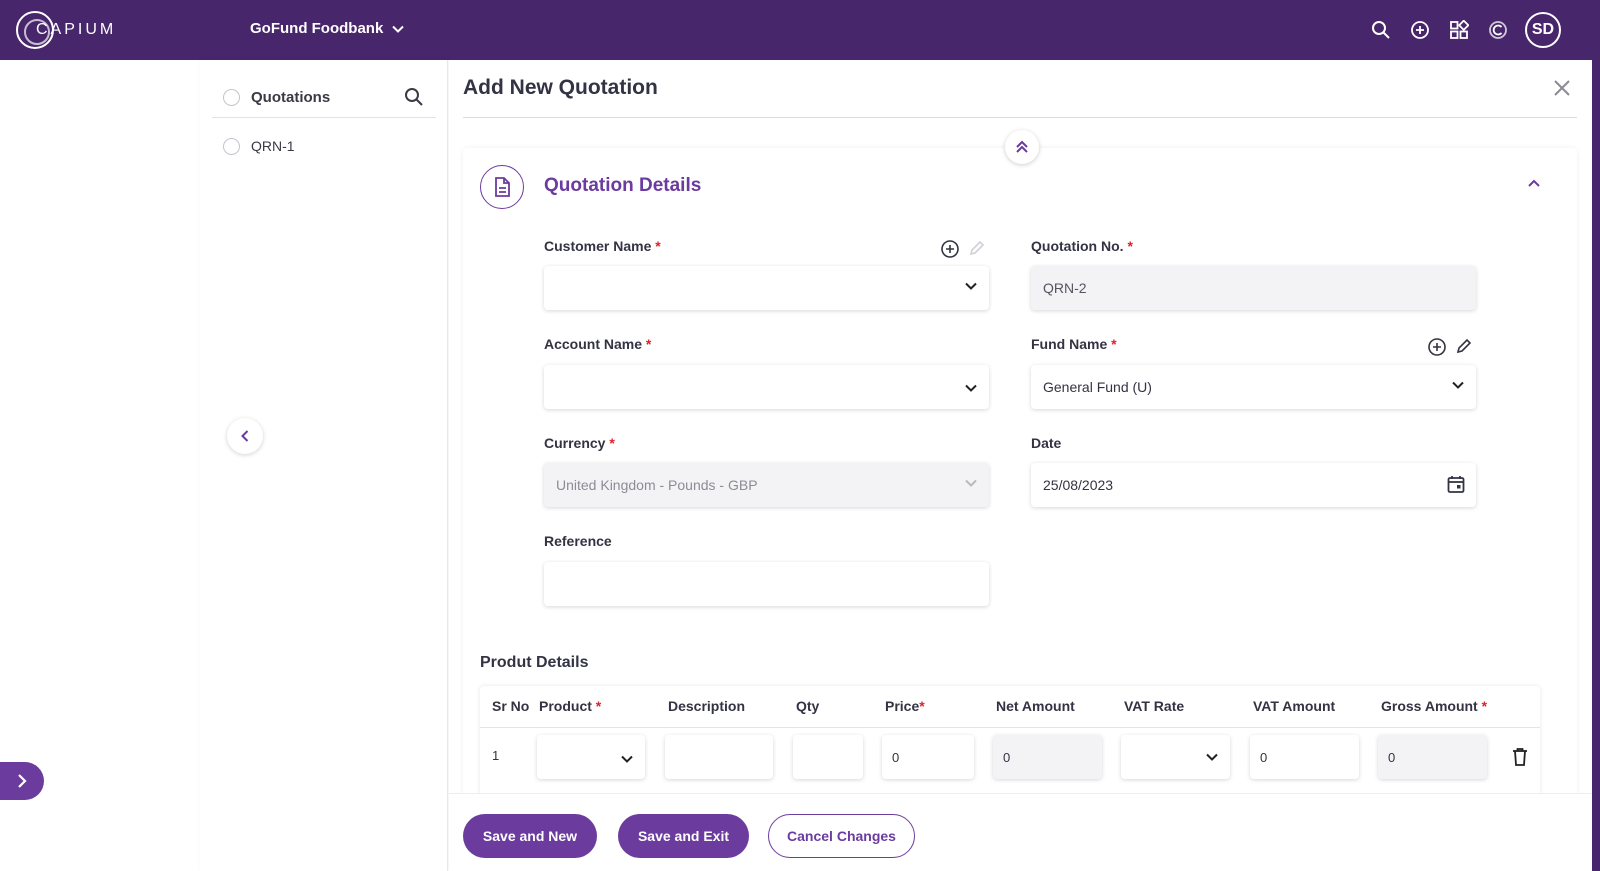 The height and width of the screenshot is (871, 1600). What do you see at coordinates (1154, 706) in the screenshot?
I see `column-header-vat-rate: VAT Rate` at bounding box center [1154, 706].